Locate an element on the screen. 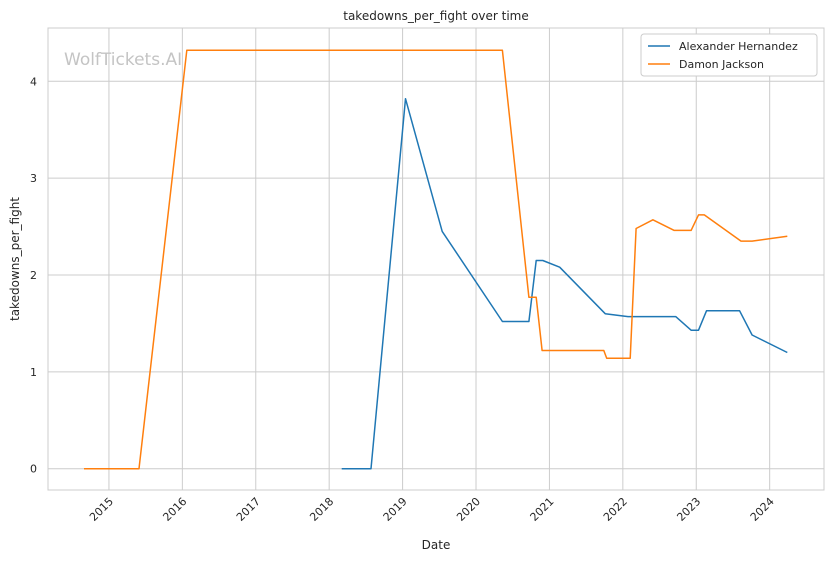 The width and height of the screenshot is (832, 561). x-tick-label: 2024 is located at coordinates (762, 509).